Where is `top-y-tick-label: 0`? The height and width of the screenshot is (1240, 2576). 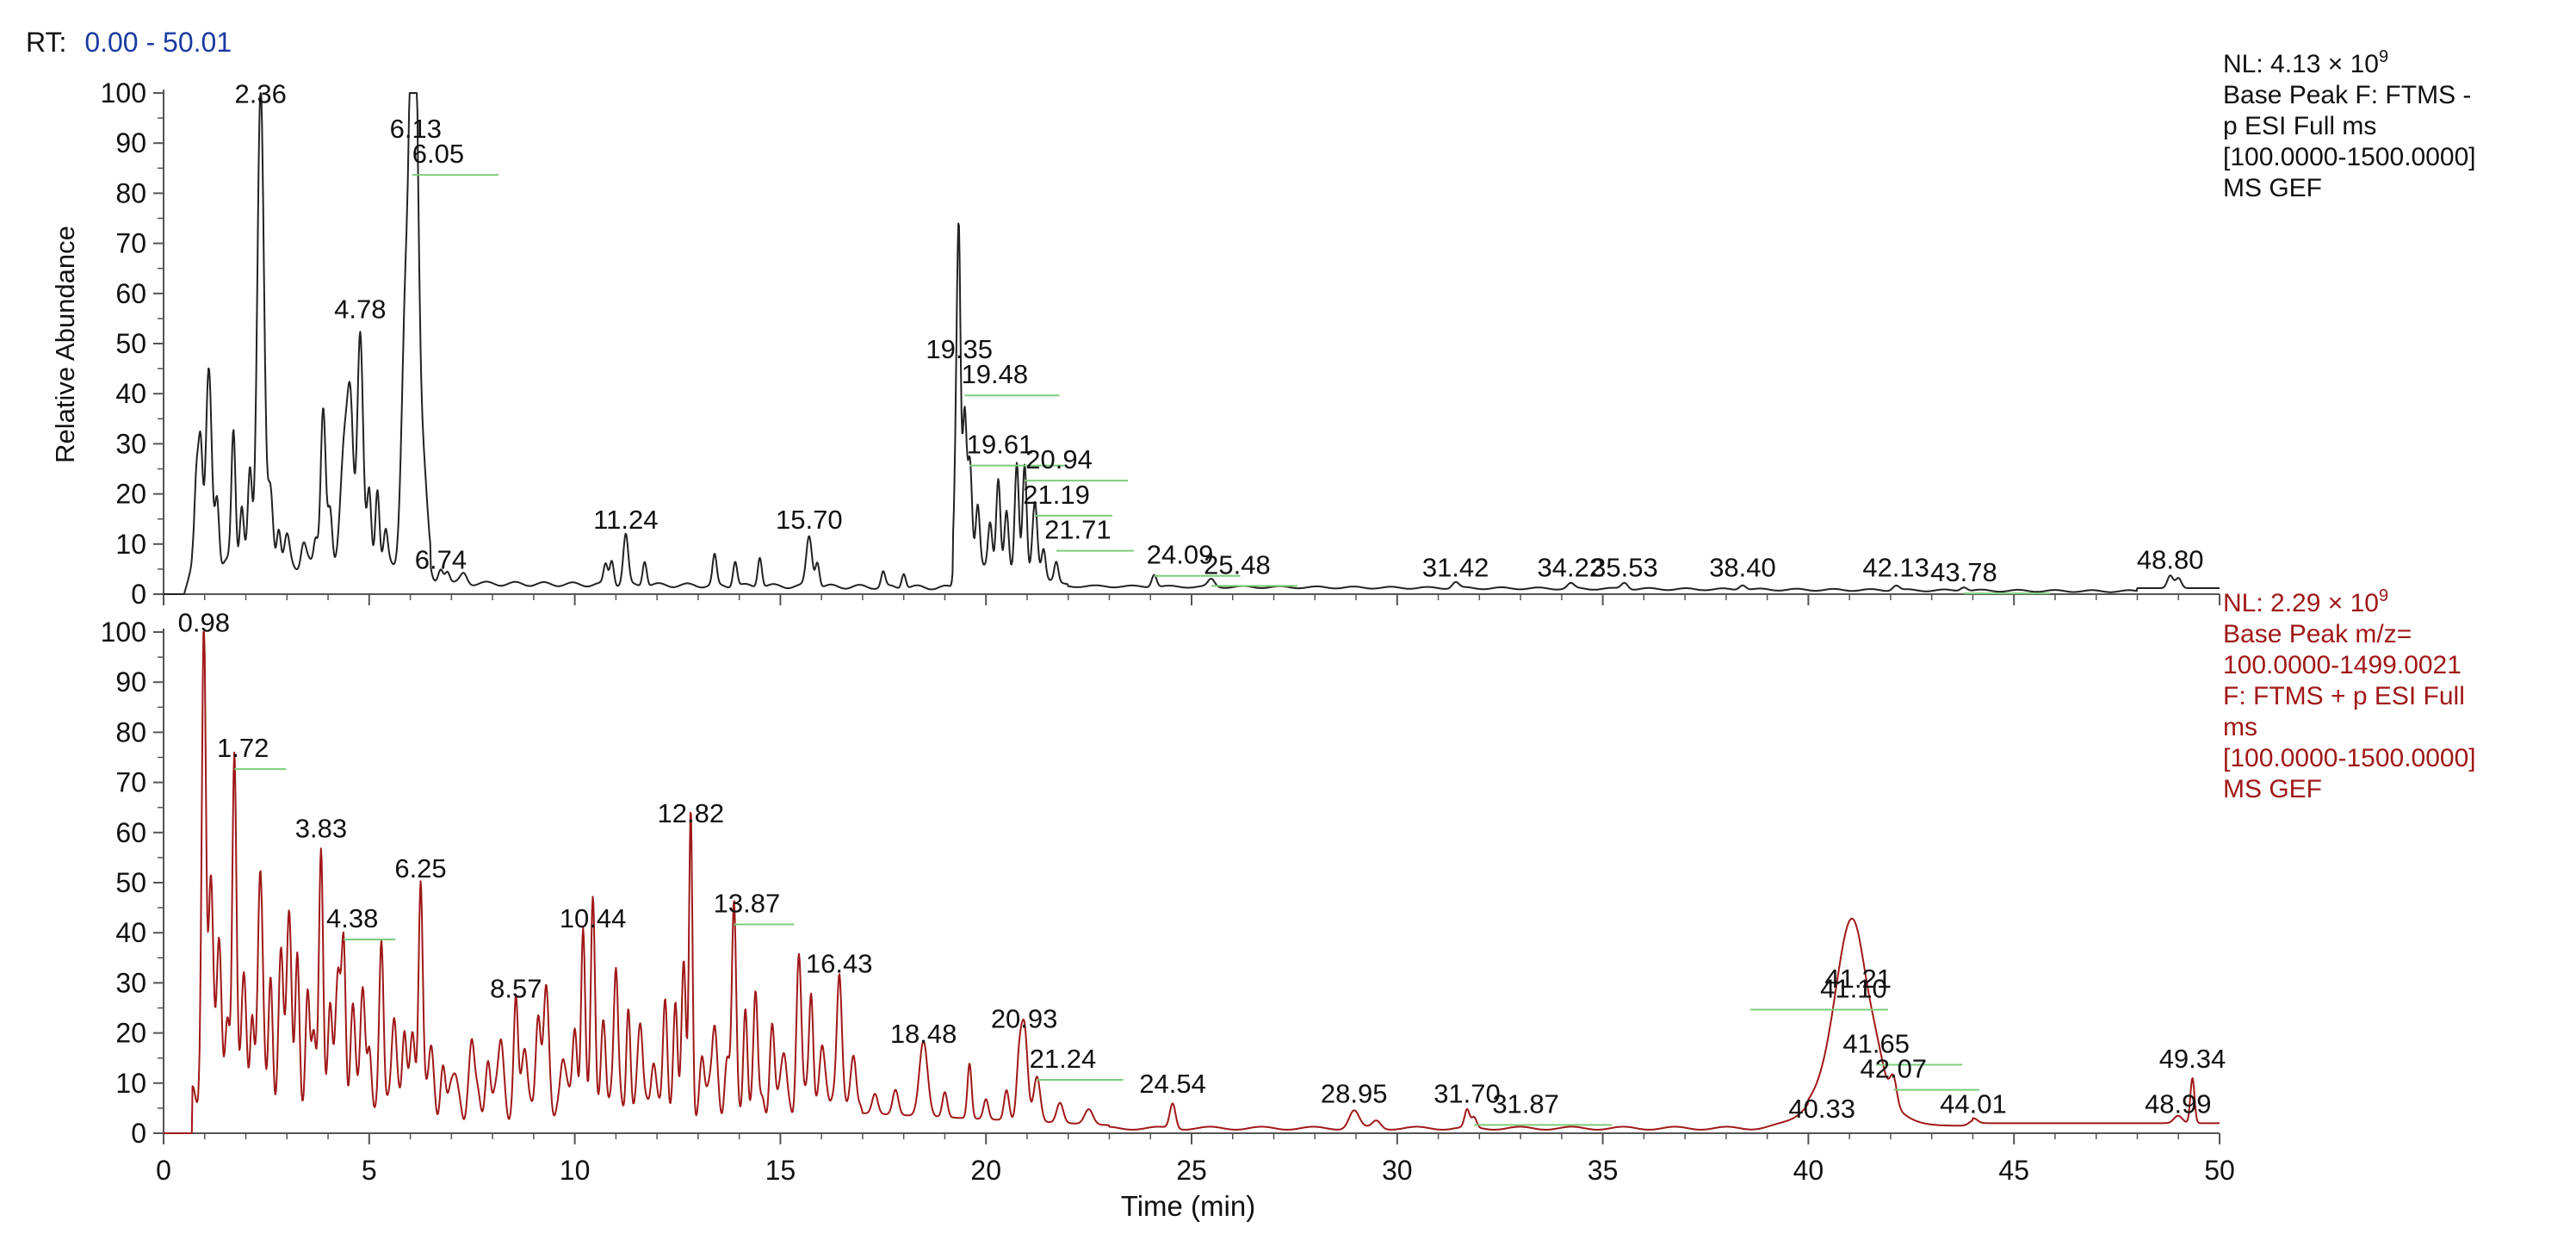
top-y-tick-label: 0 is located at coordinates (138, 595).